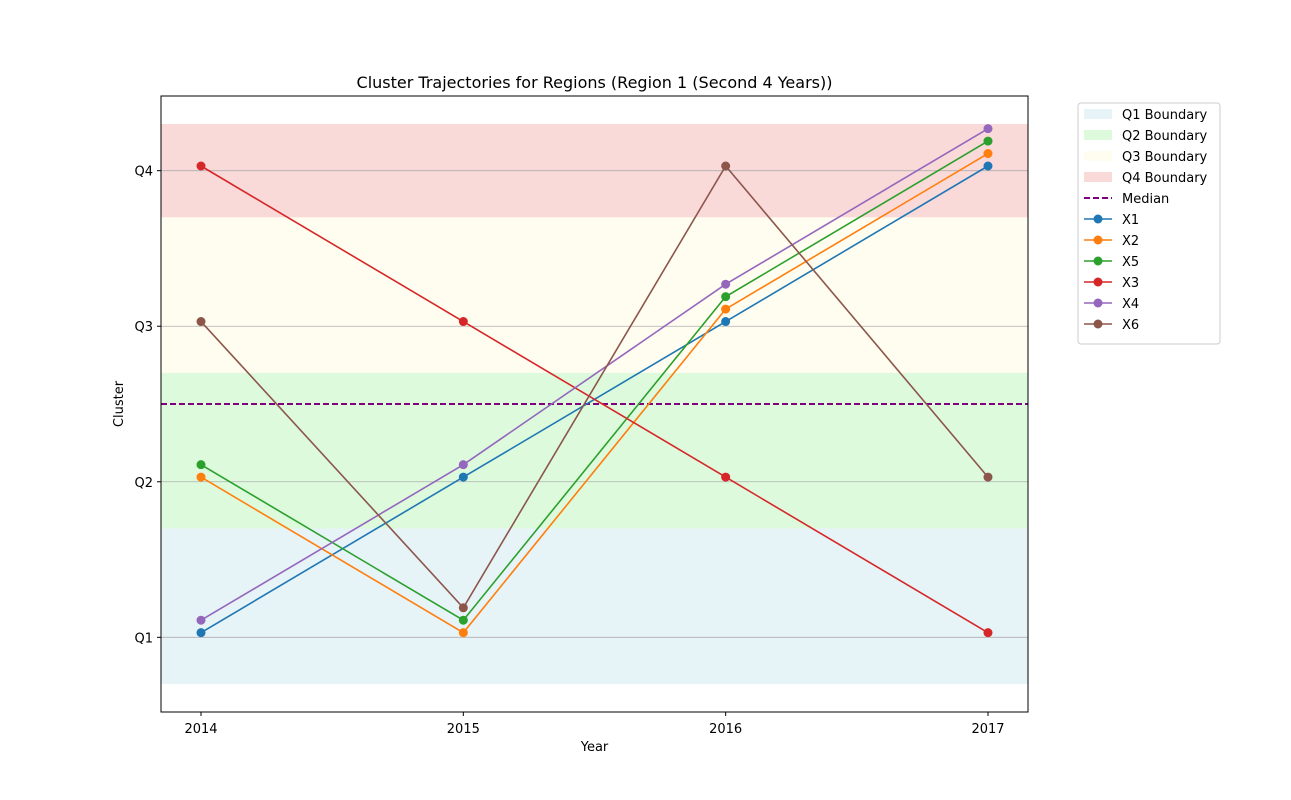  What do you see at coordinates (201, 465) in the screenshot?
I see `point-x5-2014` at bounding box center [201, 465].